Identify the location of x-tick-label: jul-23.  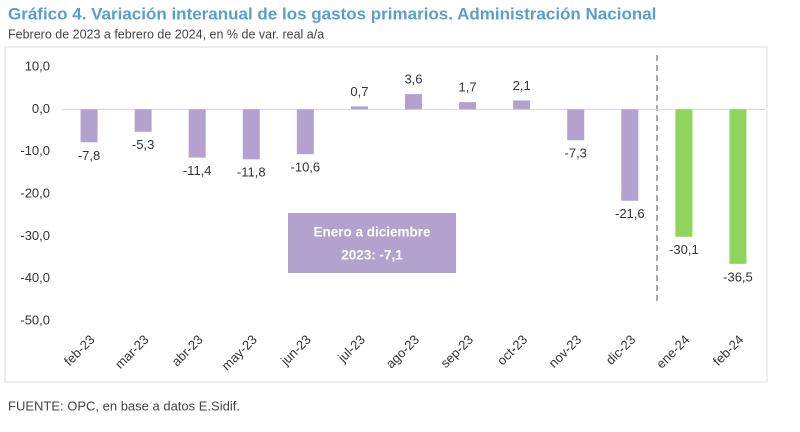
(351, 349).